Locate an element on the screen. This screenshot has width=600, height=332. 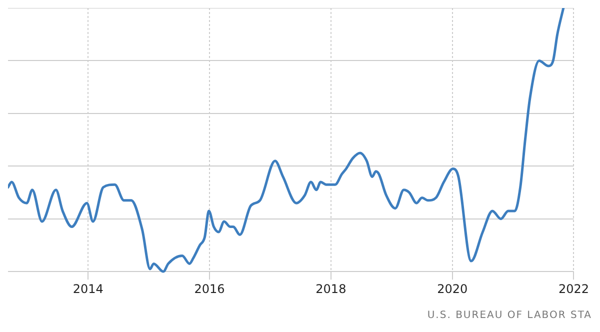
x-tick-label: 2016 is located at coordinates (209, 289).